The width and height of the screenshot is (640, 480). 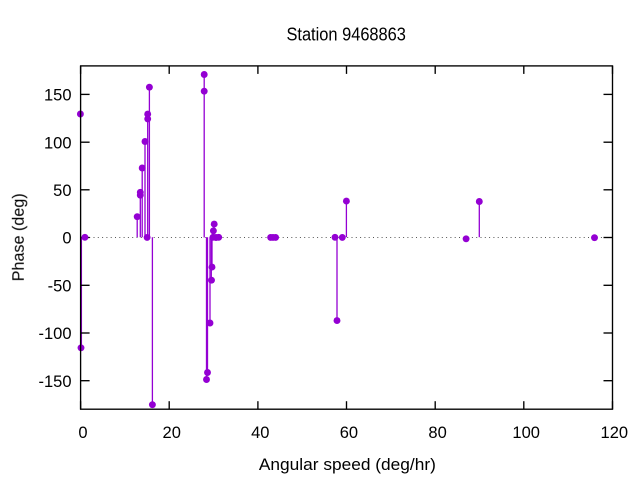 I want to click on svg-text: 150, so click(x=58, y=96).